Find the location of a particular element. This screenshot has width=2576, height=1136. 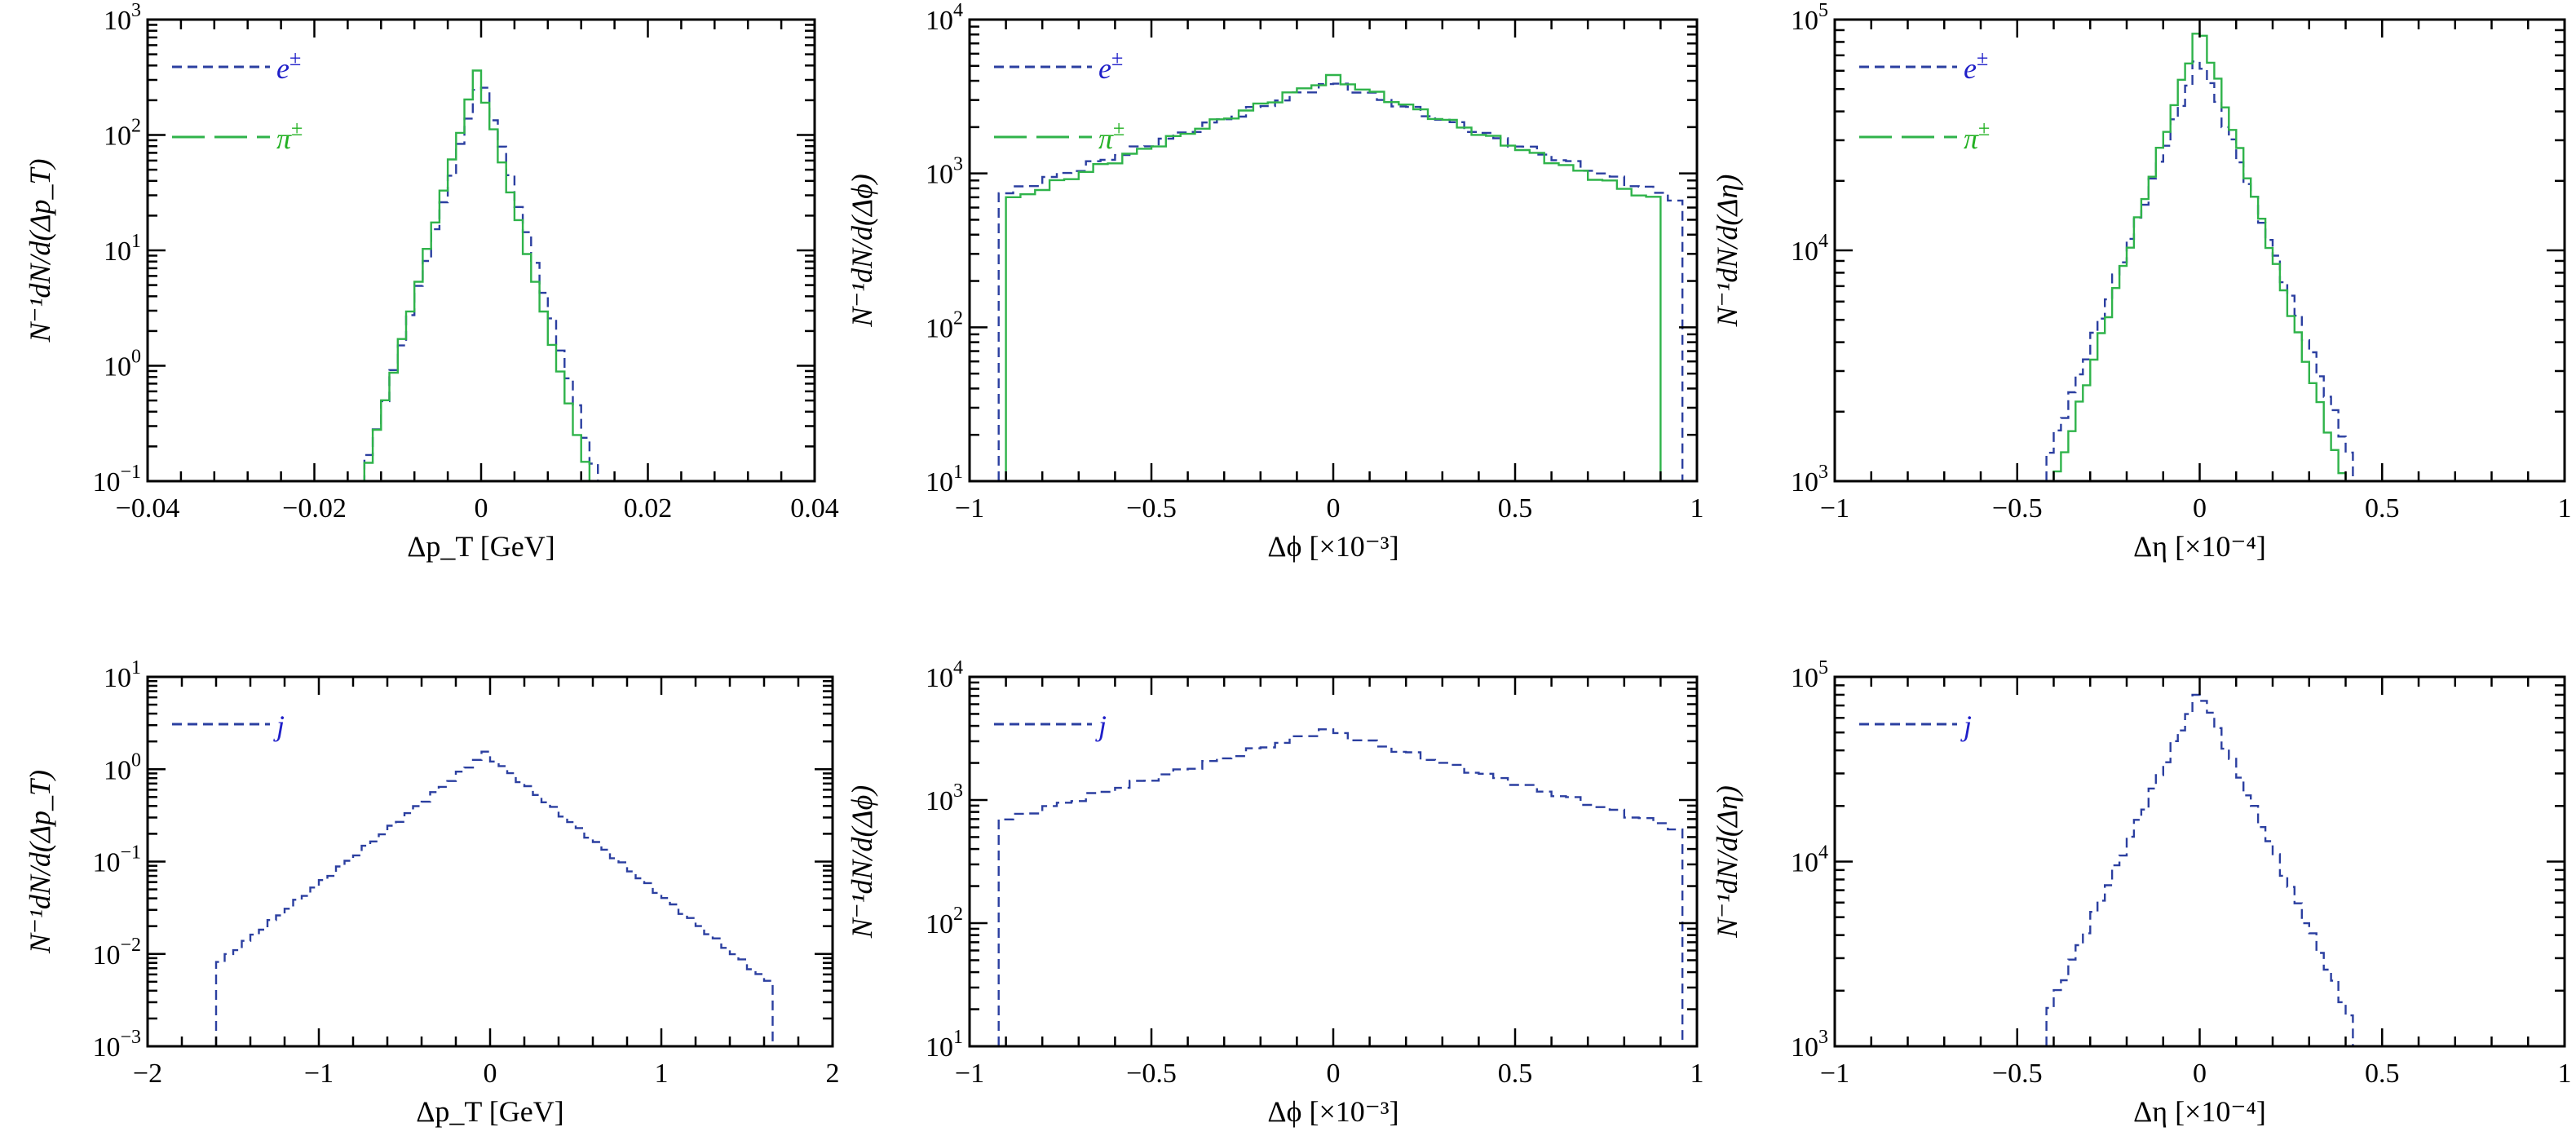

x-tick-label: 0.02 is located at coordinates (648, 508).